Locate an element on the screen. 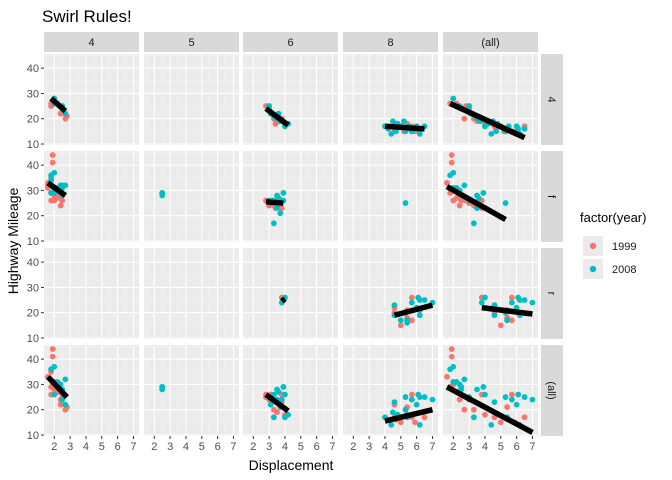 Image resolution: width=672 pixels, height=480 pixels. legend-title: factor(year) is located at coordinates (613, 217).